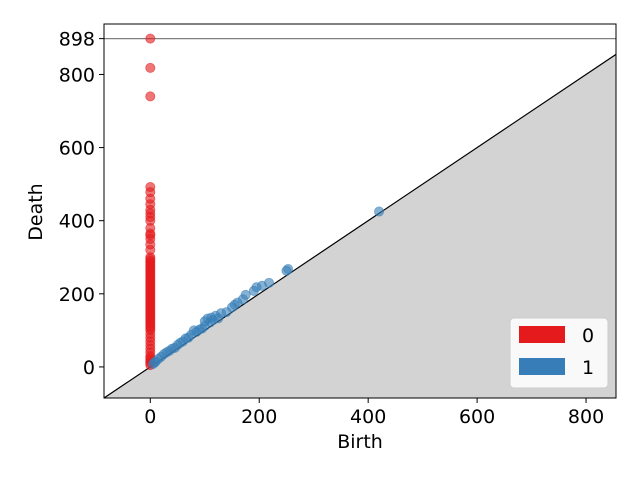 The image size is (640, 480). What do you see at coordinates (89, 368) in the screenshot?
I see `y-tick-label: 0` at bounding box center [89, 368].